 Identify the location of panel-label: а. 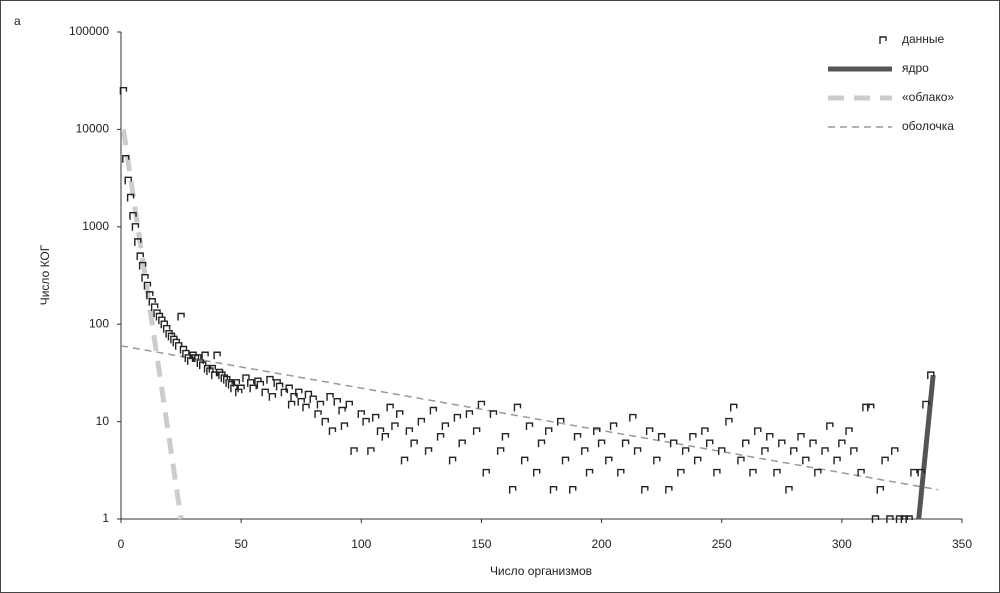
(17, 21).